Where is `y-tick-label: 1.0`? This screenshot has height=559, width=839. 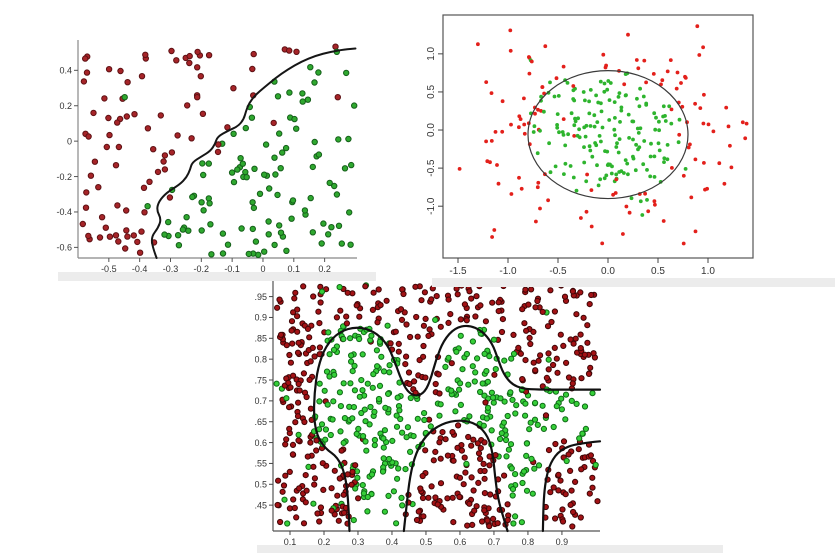
y-tick-label: 1.0 is located at coordinates (431, 53).